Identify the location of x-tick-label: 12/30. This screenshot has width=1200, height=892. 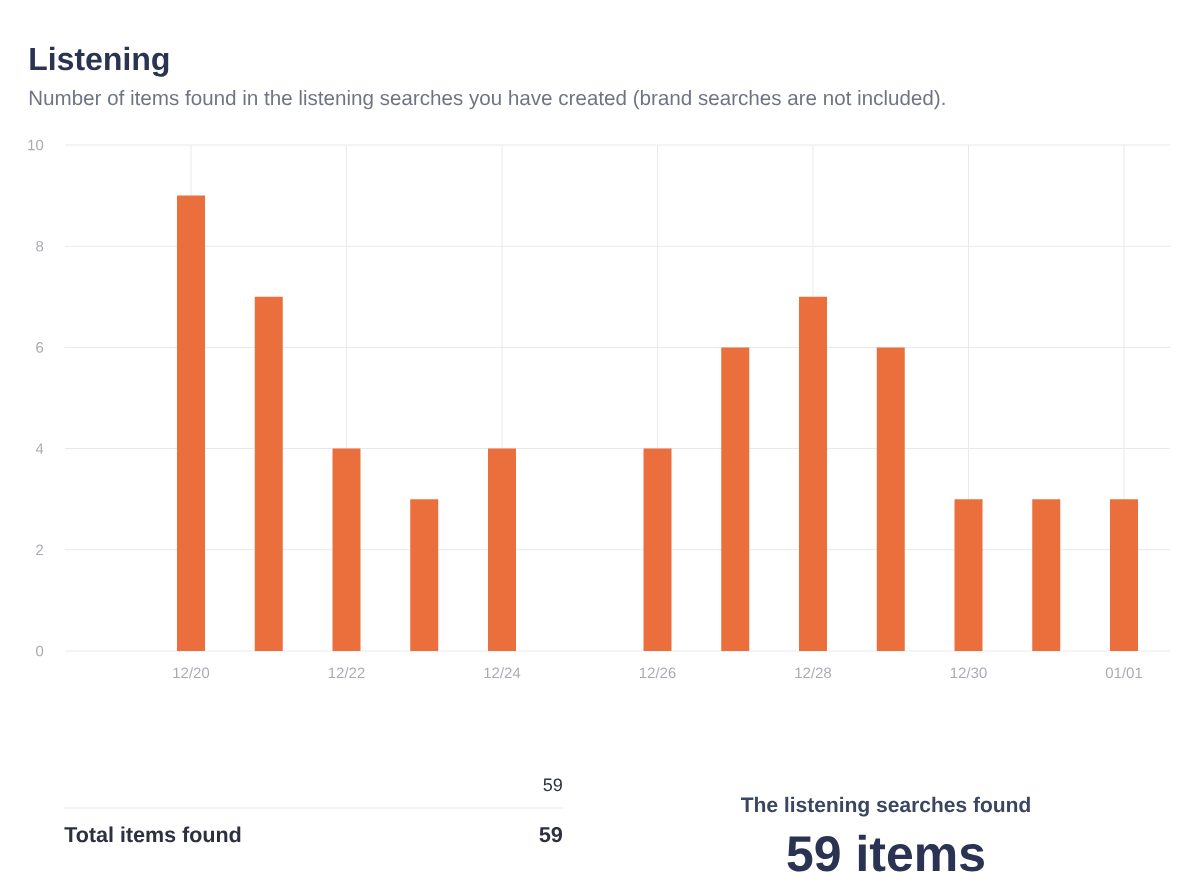
(968, 673).